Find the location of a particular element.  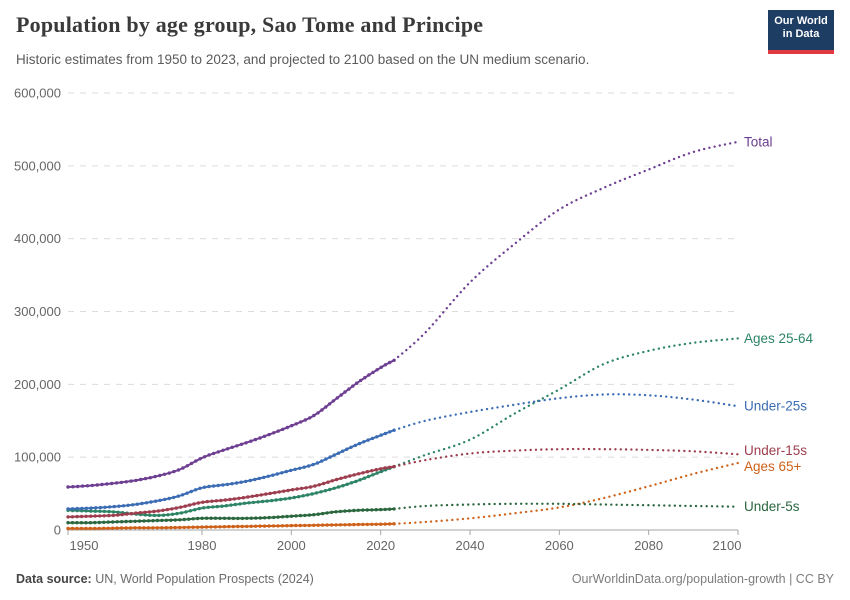

series-under-15s: Under-15s is located at coordinates (436, 481).